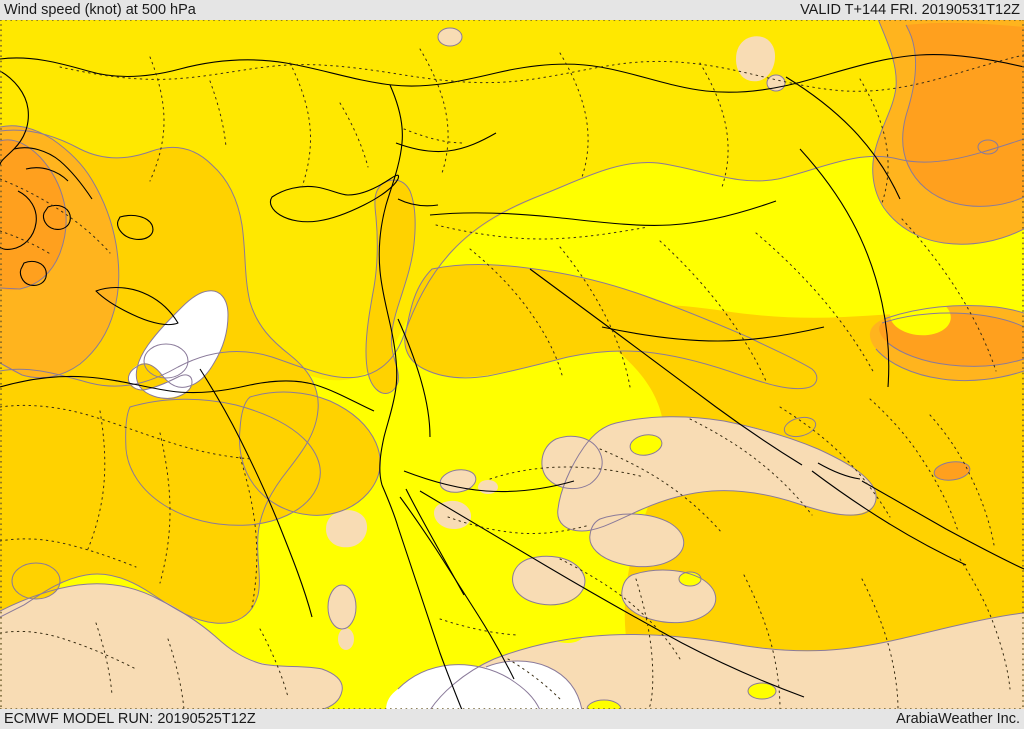 The width and height of the screenshot is (1024, 729). What do you see at coordinates (942, 525) in the screenshot?
I see `border-persiangulf` at bounding box center [942, 525].